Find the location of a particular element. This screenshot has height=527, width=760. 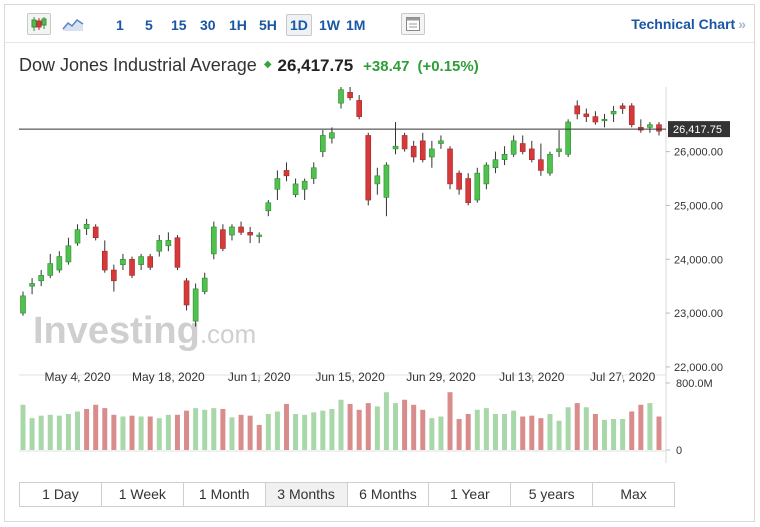

watermark-suffix: .com is located at coordinates (228, 334).